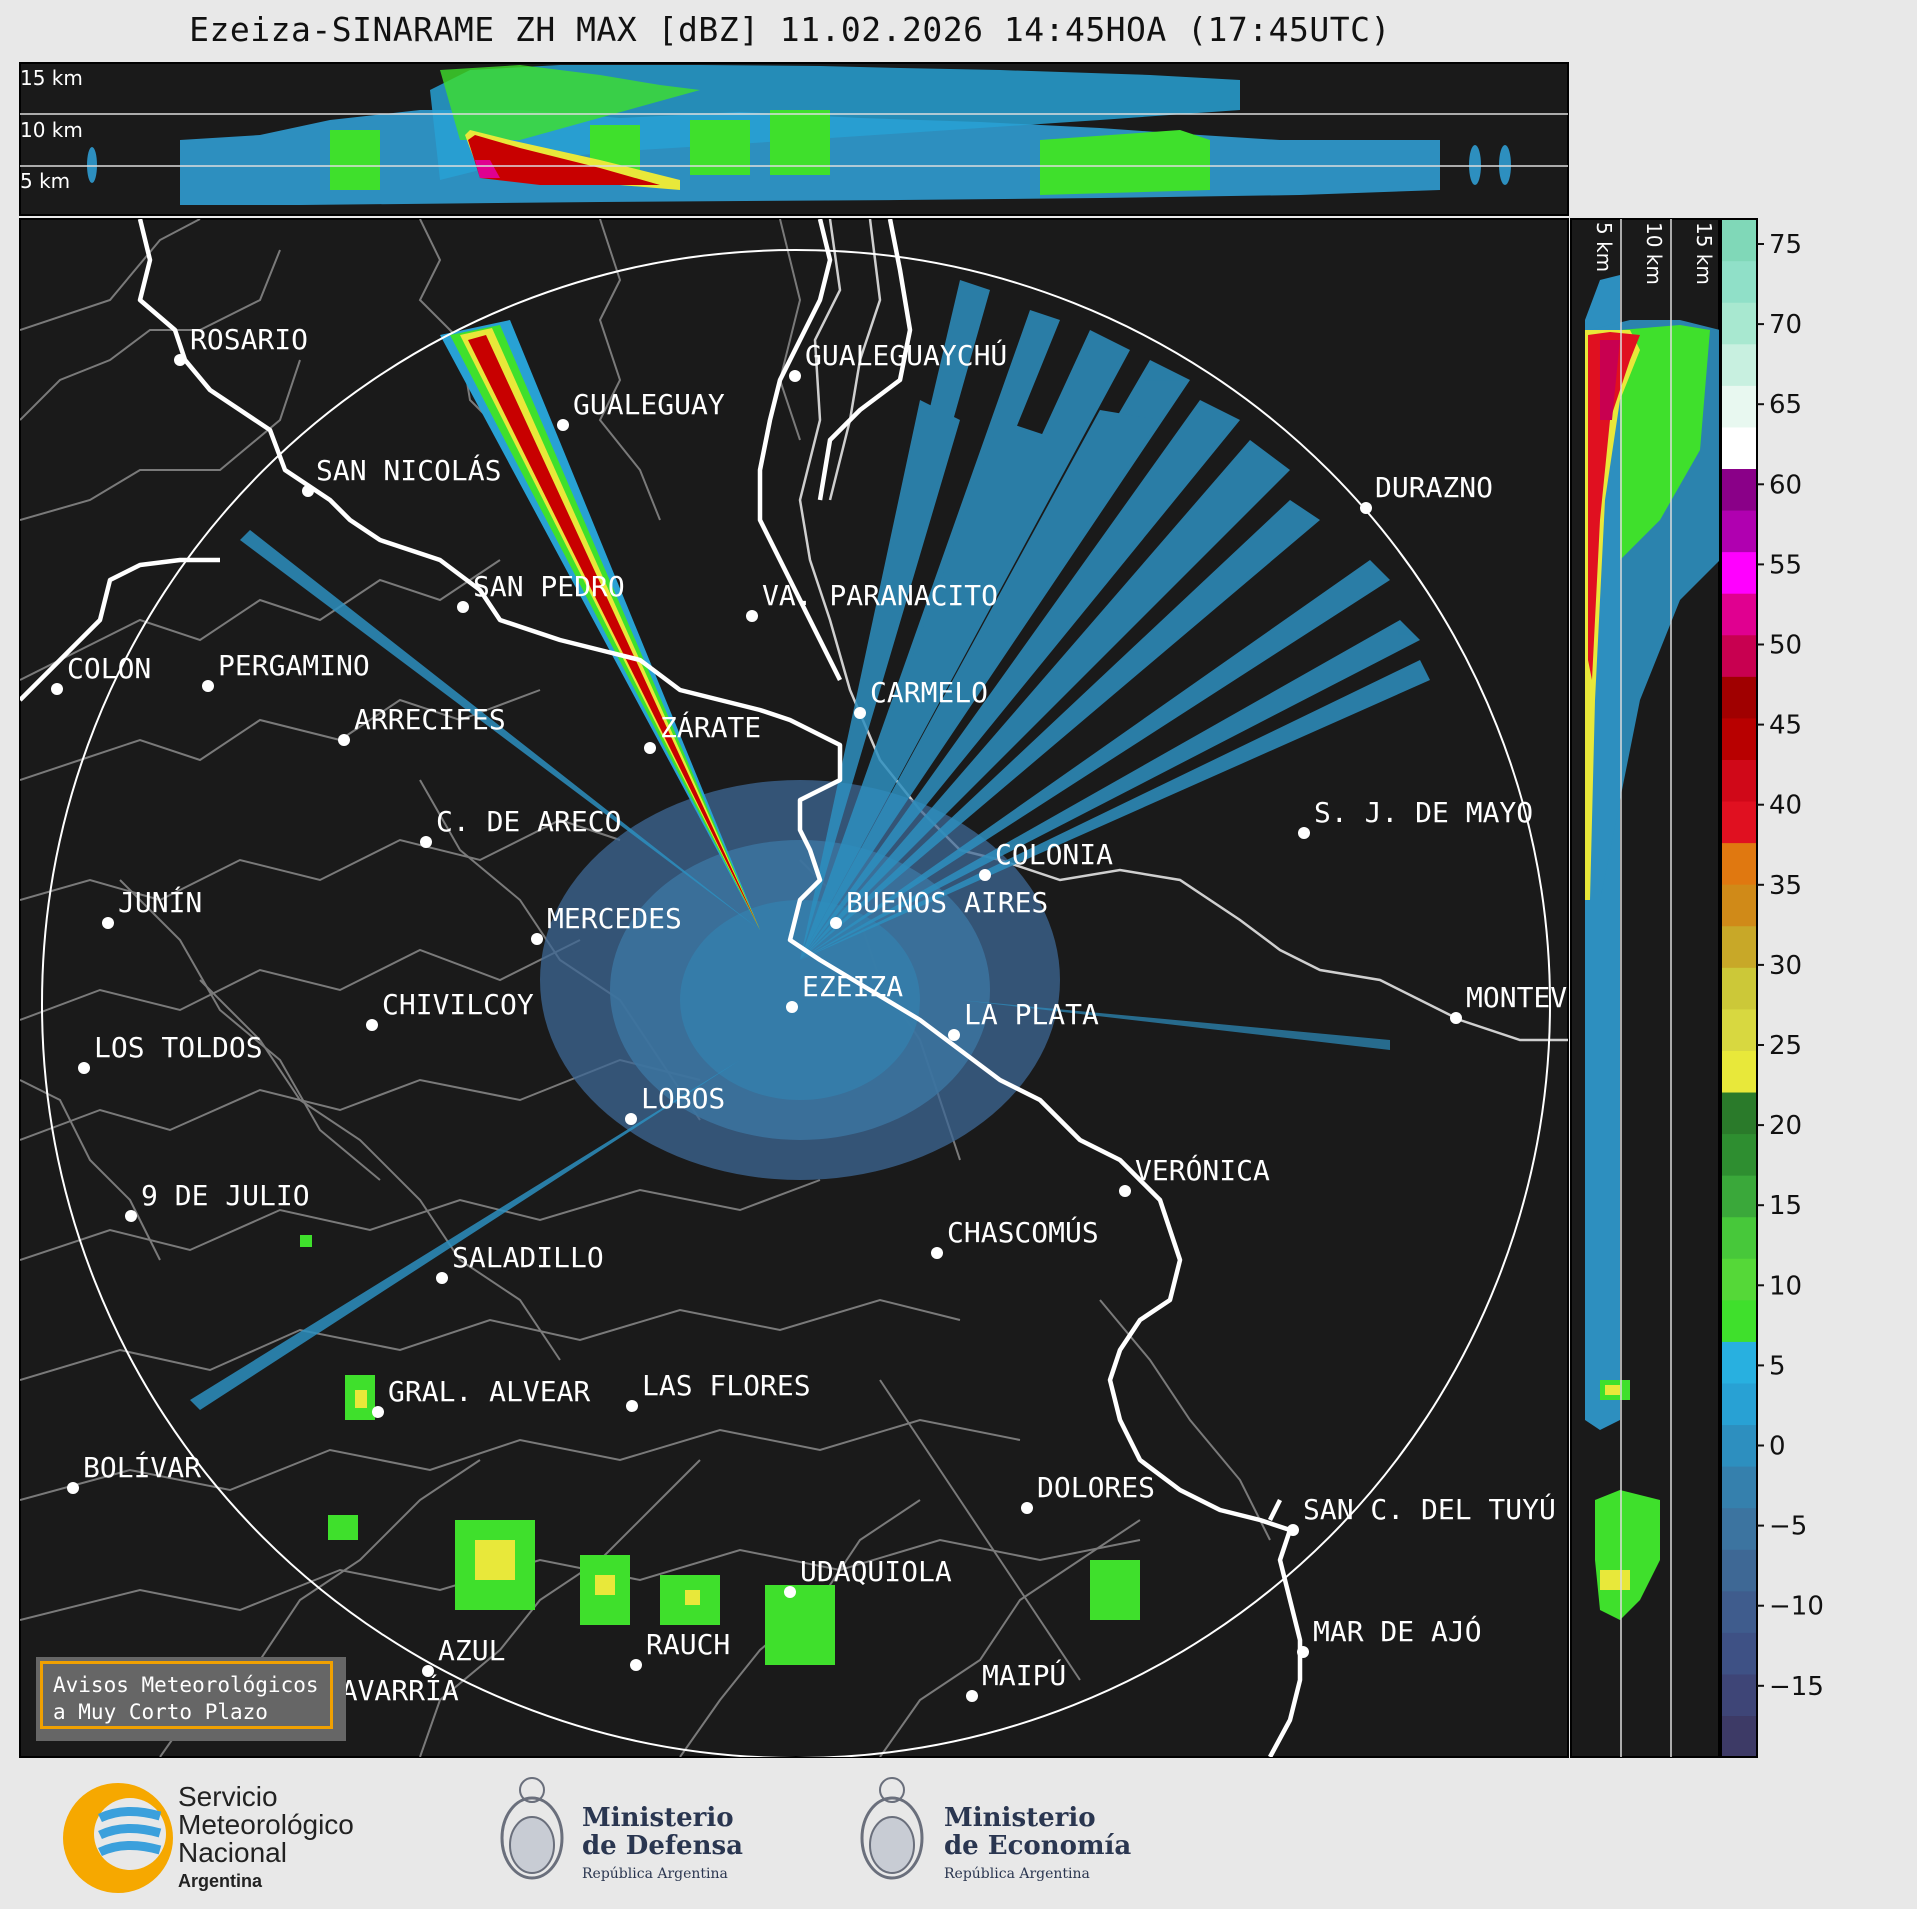  What do you see at coordinates (1038, 1846) in the screenshot?
I see `economia-line-2: de Economía` at bounding box center [1038, 1846].